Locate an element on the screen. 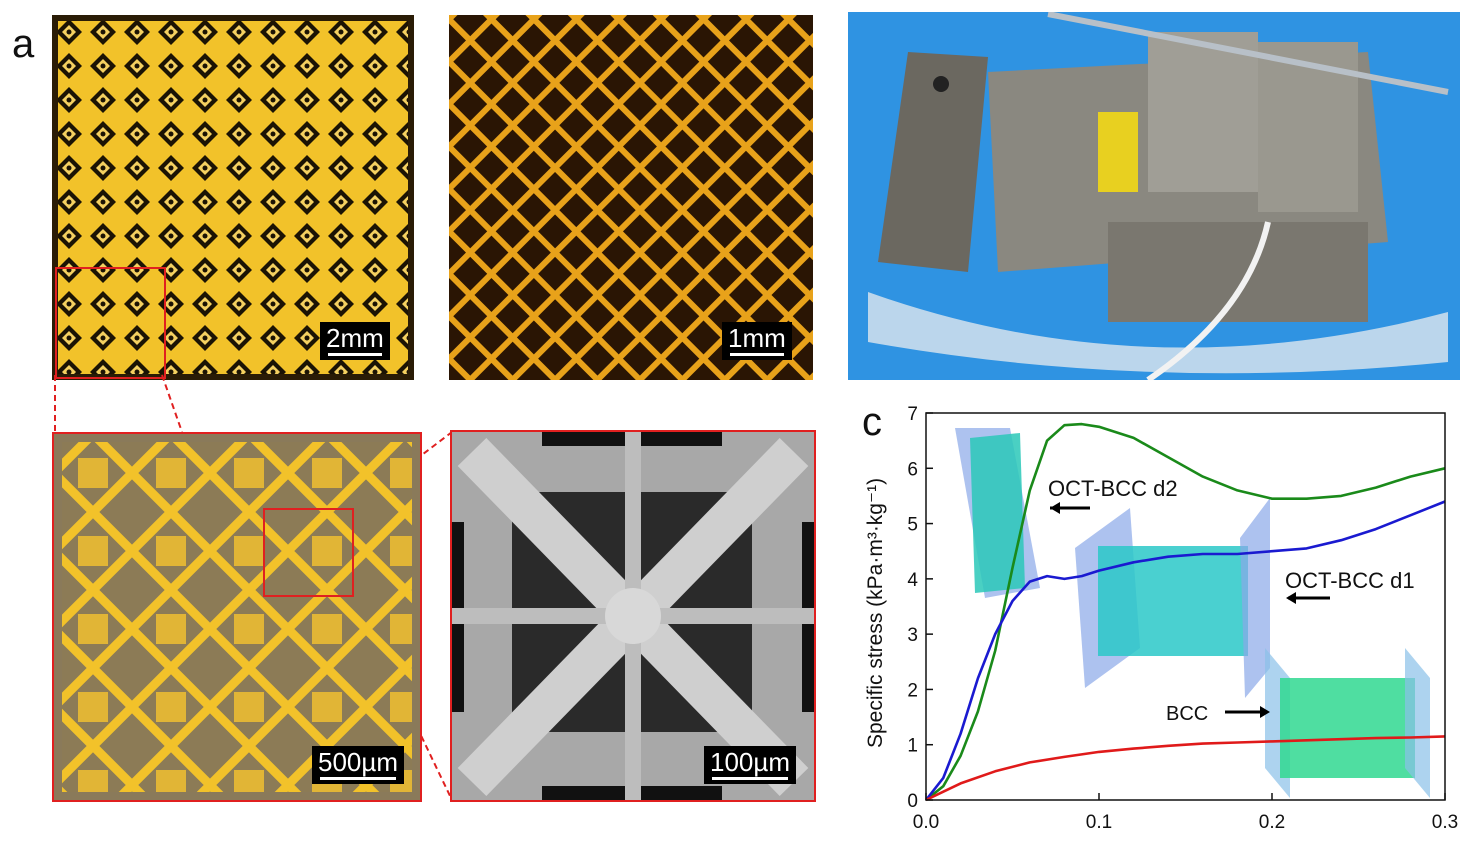 The width and height of the screenshot is (1481, 843). x-tick-label: 0.1 is located at coordinates (1099, 822).